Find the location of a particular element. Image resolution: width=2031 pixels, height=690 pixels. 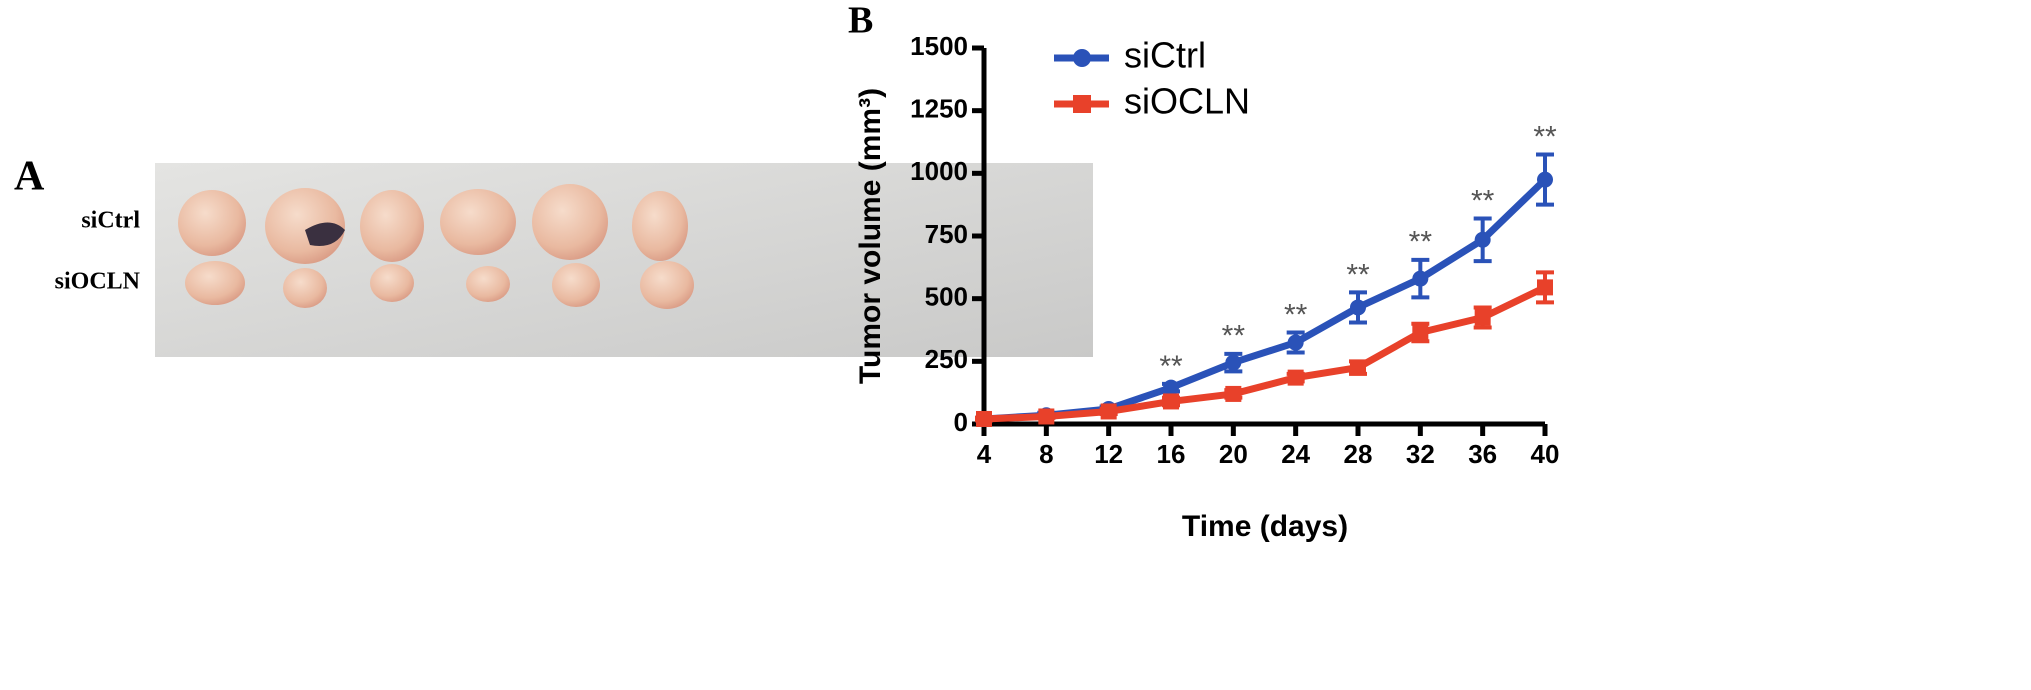

y-tick-label: 750 is located at coordinates (946, 234).